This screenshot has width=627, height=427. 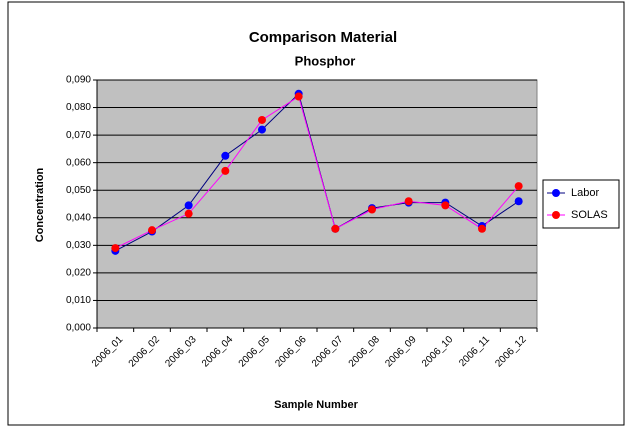 What do you see at coordinates (78, 217) in the screenshot?
I see `y-tick-label: 0,040` at bounding box center [78, 217].